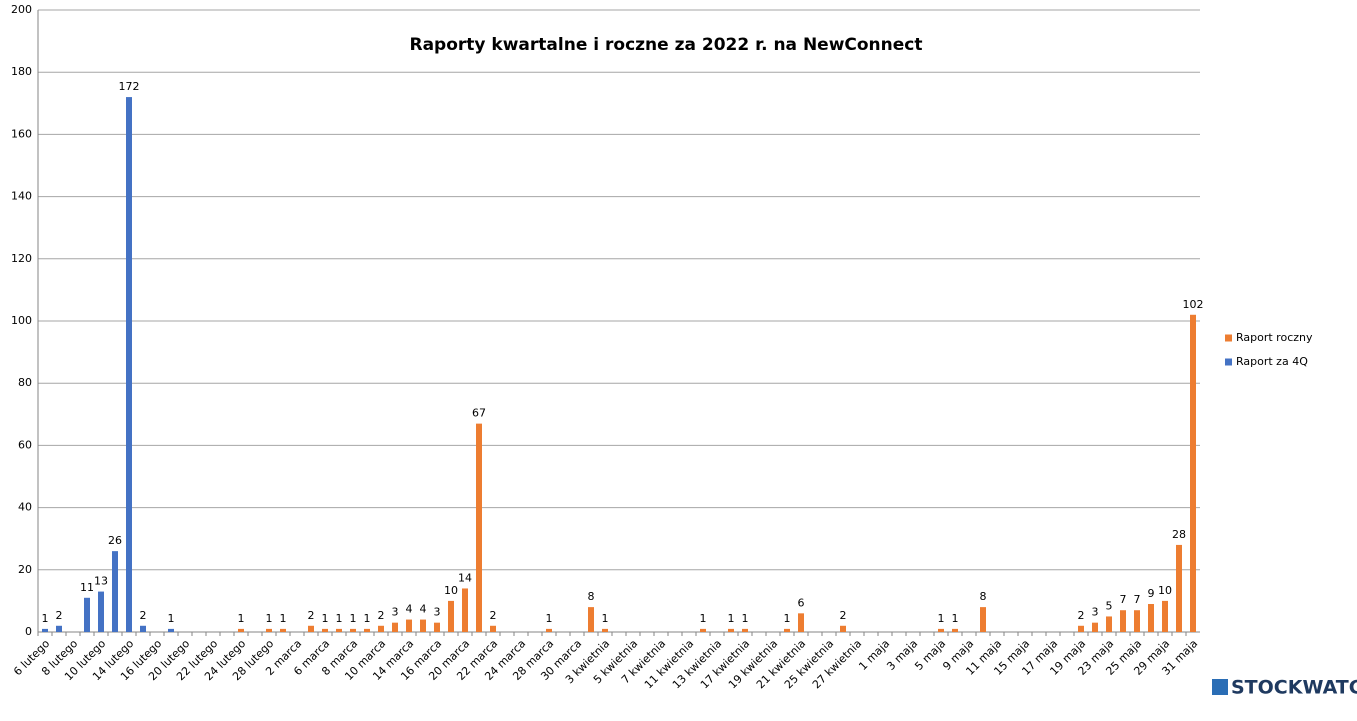  I want to click on logo-icon, so click(1220, 687).